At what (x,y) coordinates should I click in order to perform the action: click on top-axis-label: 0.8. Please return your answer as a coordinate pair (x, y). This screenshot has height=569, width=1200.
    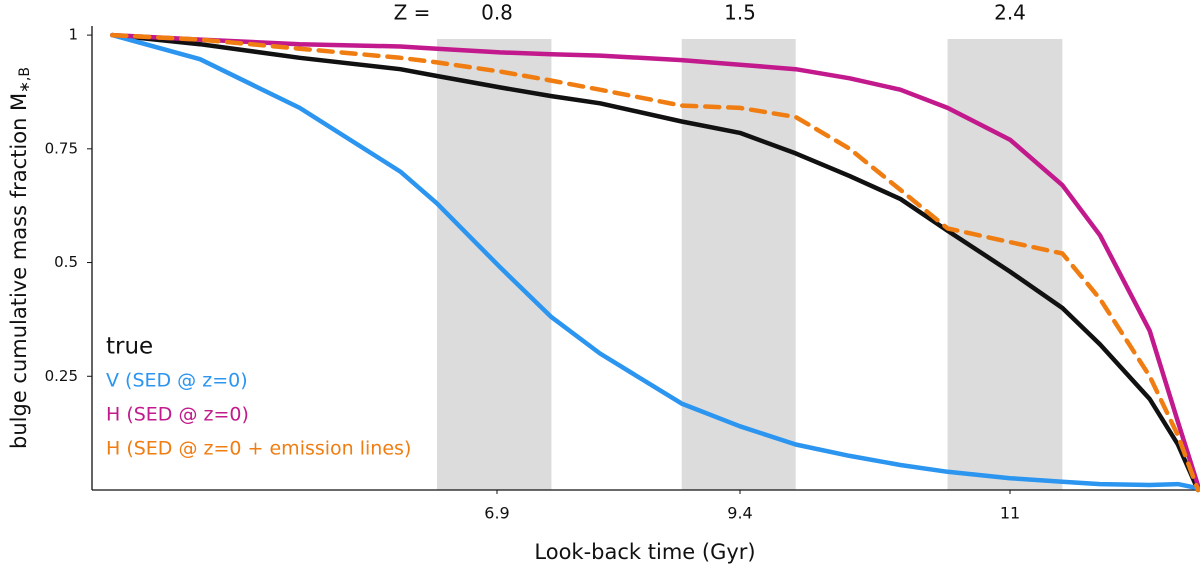
    Looking at the image, I should click on (497, 13).